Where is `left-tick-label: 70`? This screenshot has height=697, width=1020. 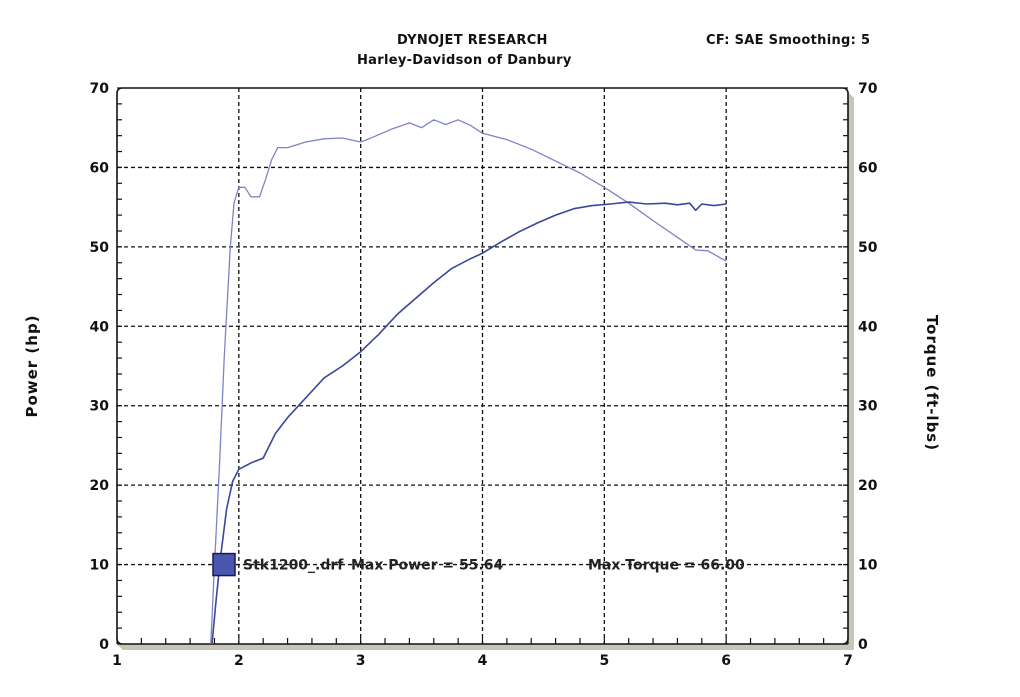
left-tick-label: 70 is located at coordinates (100, 89).